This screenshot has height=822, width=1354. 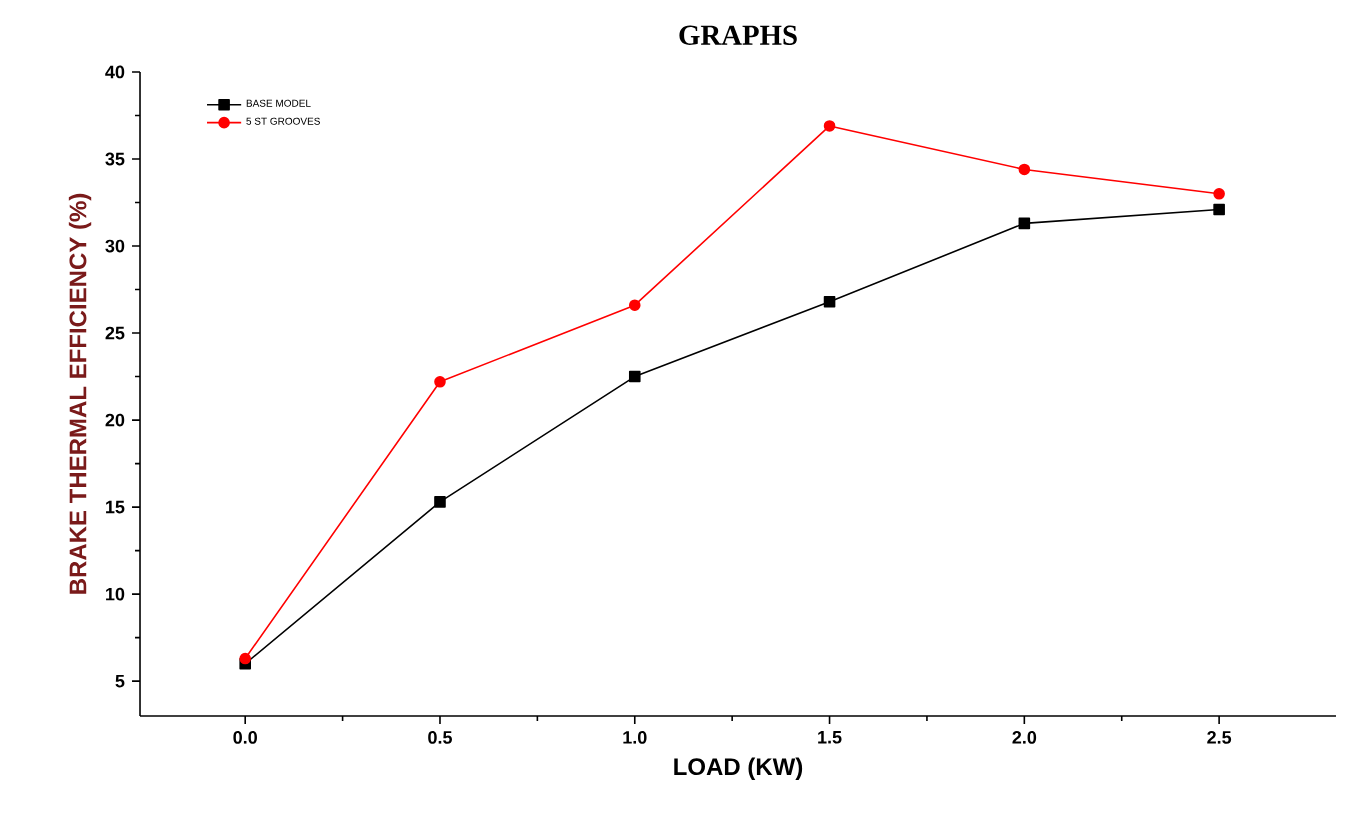 What do you see at coordinates (1024, 737) in the screenshot?
I see `x-tick-label: 2.0` at bounding box center [1024, 737].